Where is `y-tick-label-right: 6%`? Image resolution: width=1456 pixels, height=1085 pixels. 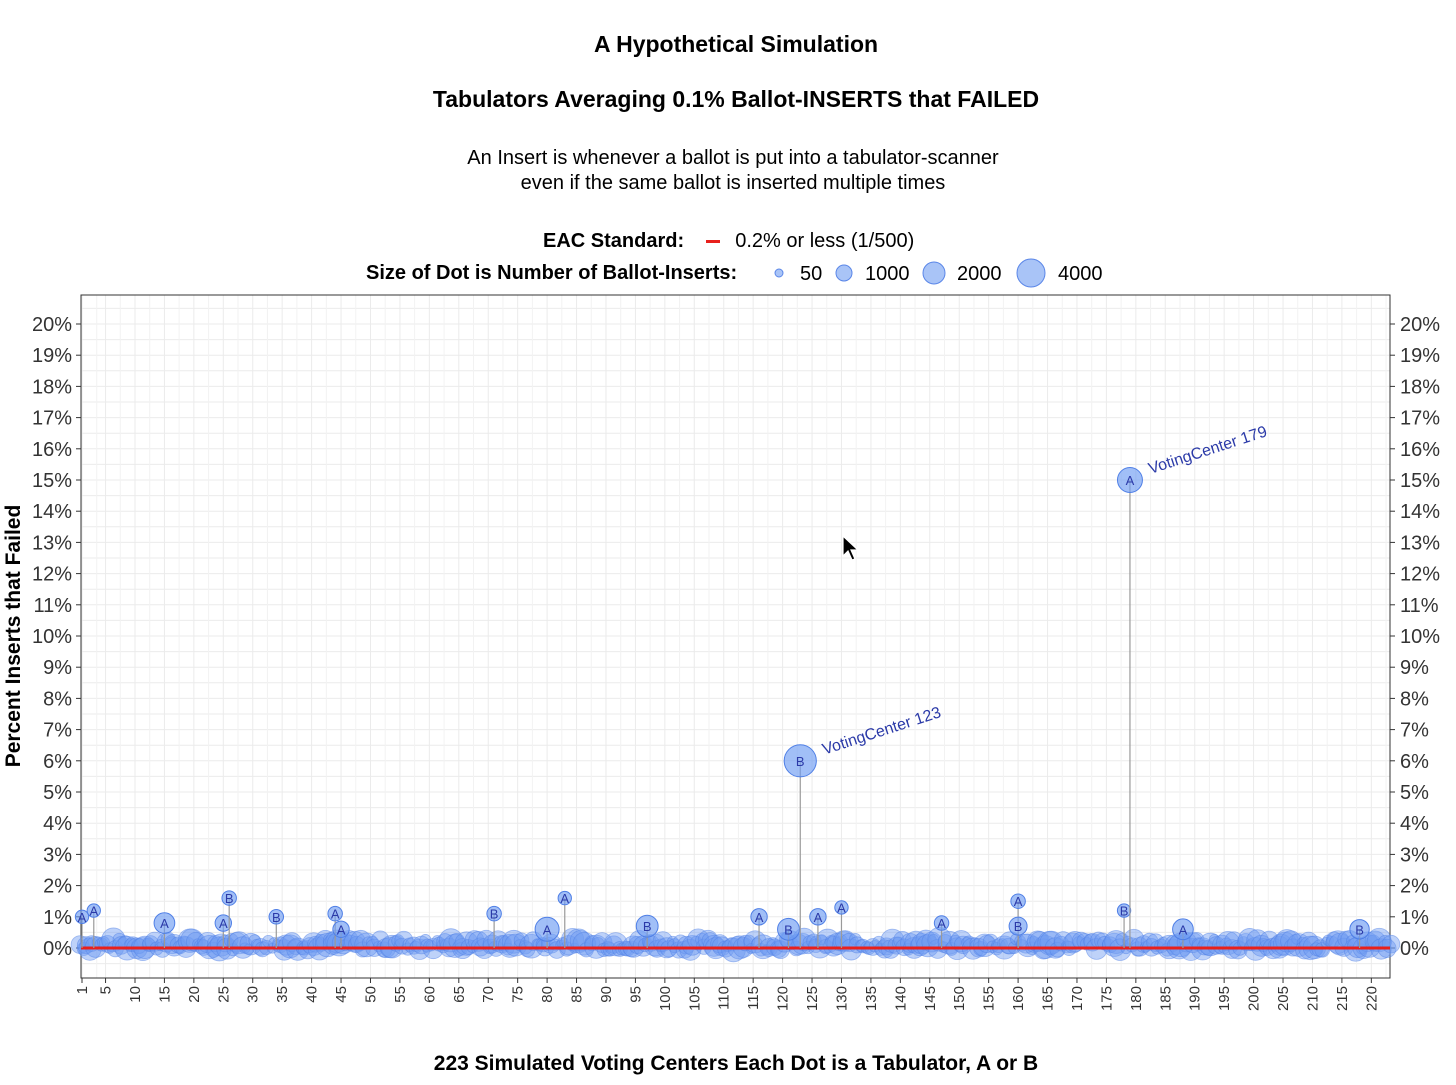
y-tick-label-right: 6% is located at coordinates (1414, 762).